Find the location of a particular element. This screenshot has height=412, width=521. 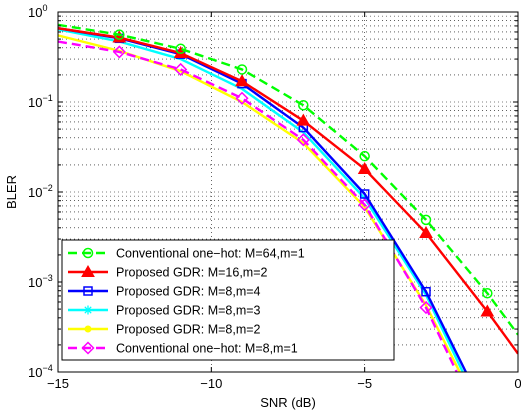

legend-label: Proposed GDR: M=8,m=4 is located at coordinates (188, 292).